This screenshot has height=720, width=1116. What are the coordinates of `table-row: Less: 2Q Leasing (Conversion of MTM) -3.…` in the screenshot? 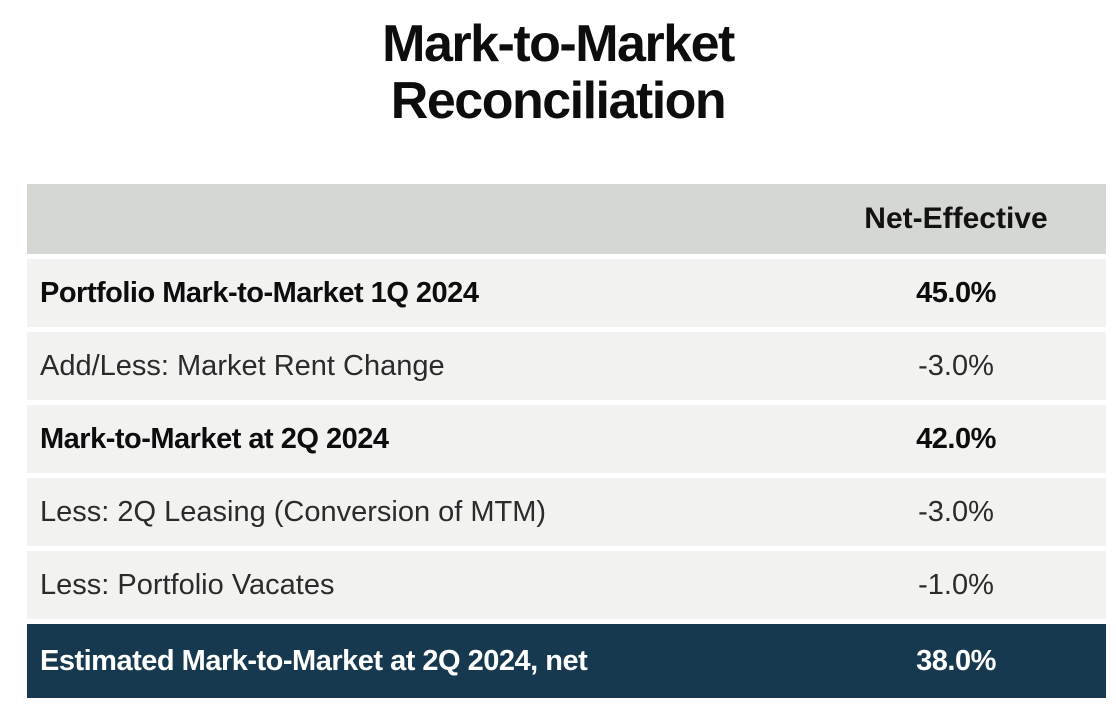 It's located at (566, 512).